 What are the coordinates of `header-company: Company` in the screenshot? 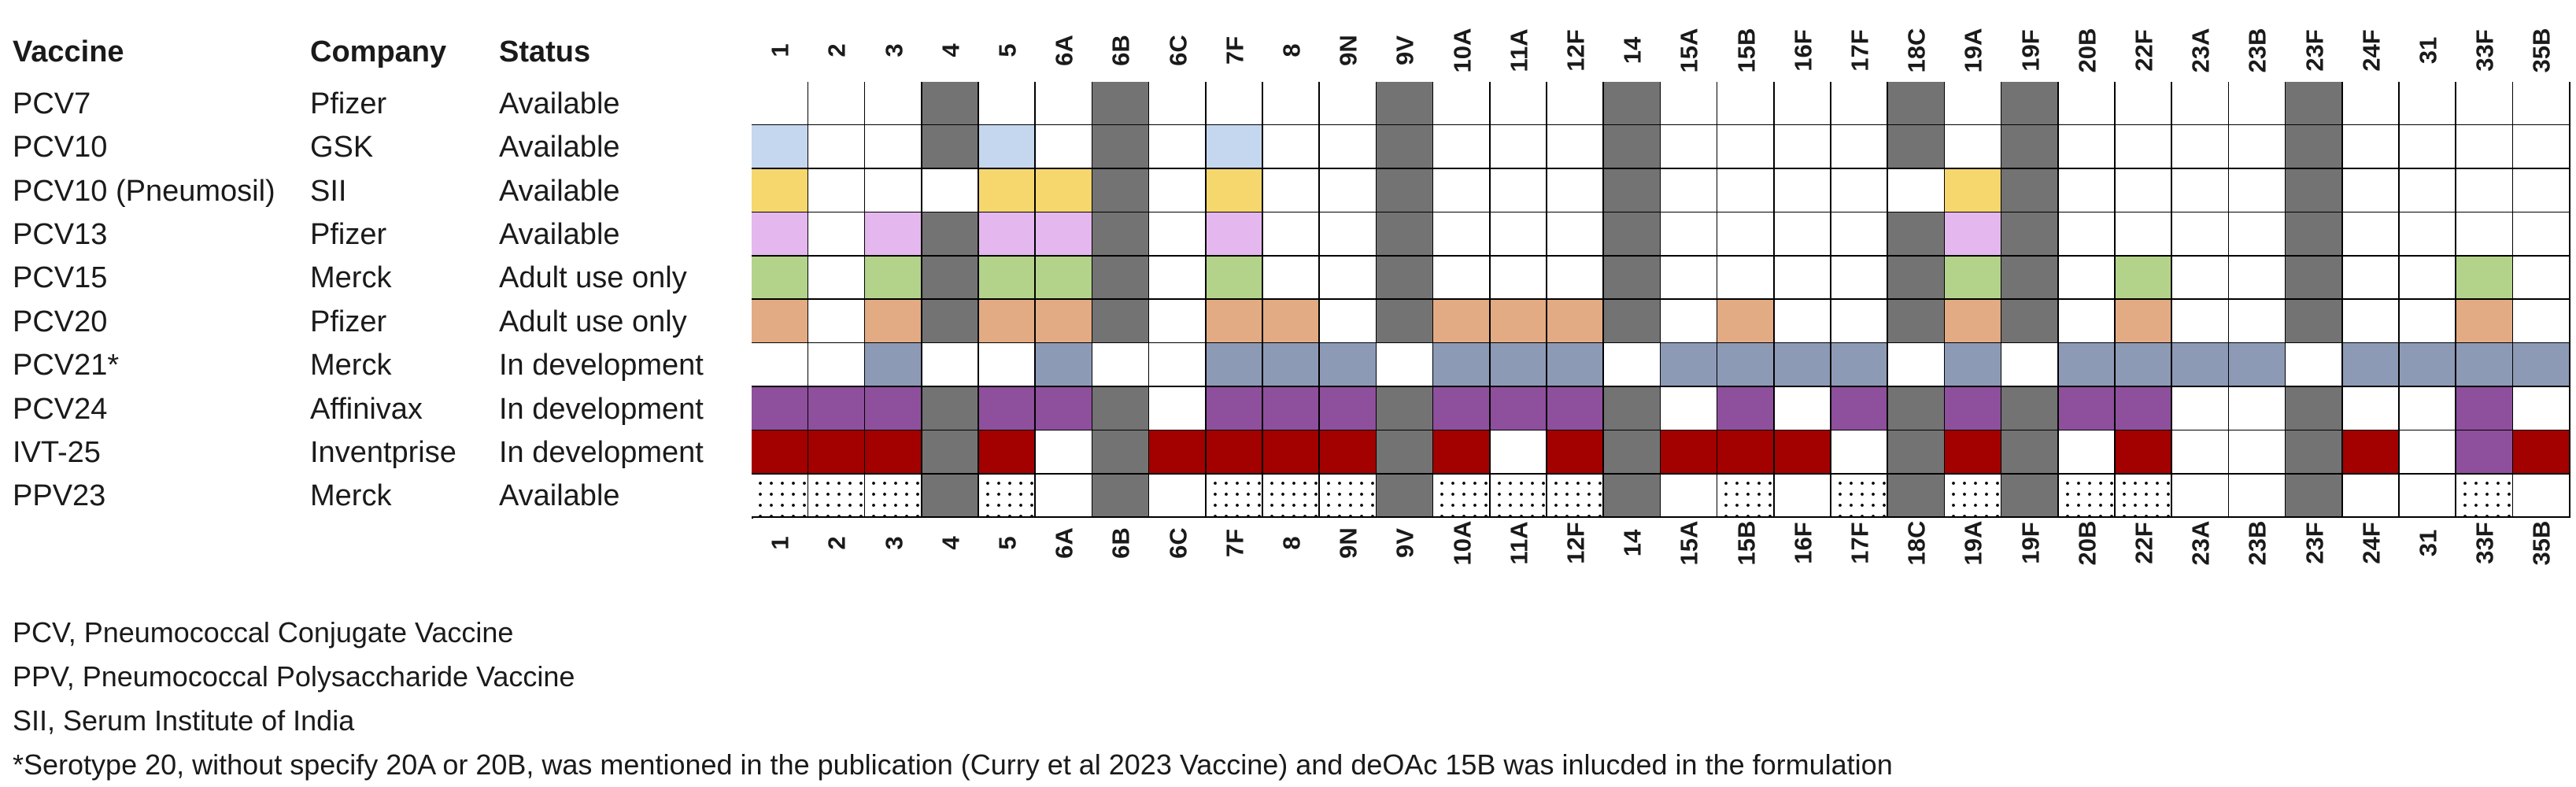 It's located at (378, 51).